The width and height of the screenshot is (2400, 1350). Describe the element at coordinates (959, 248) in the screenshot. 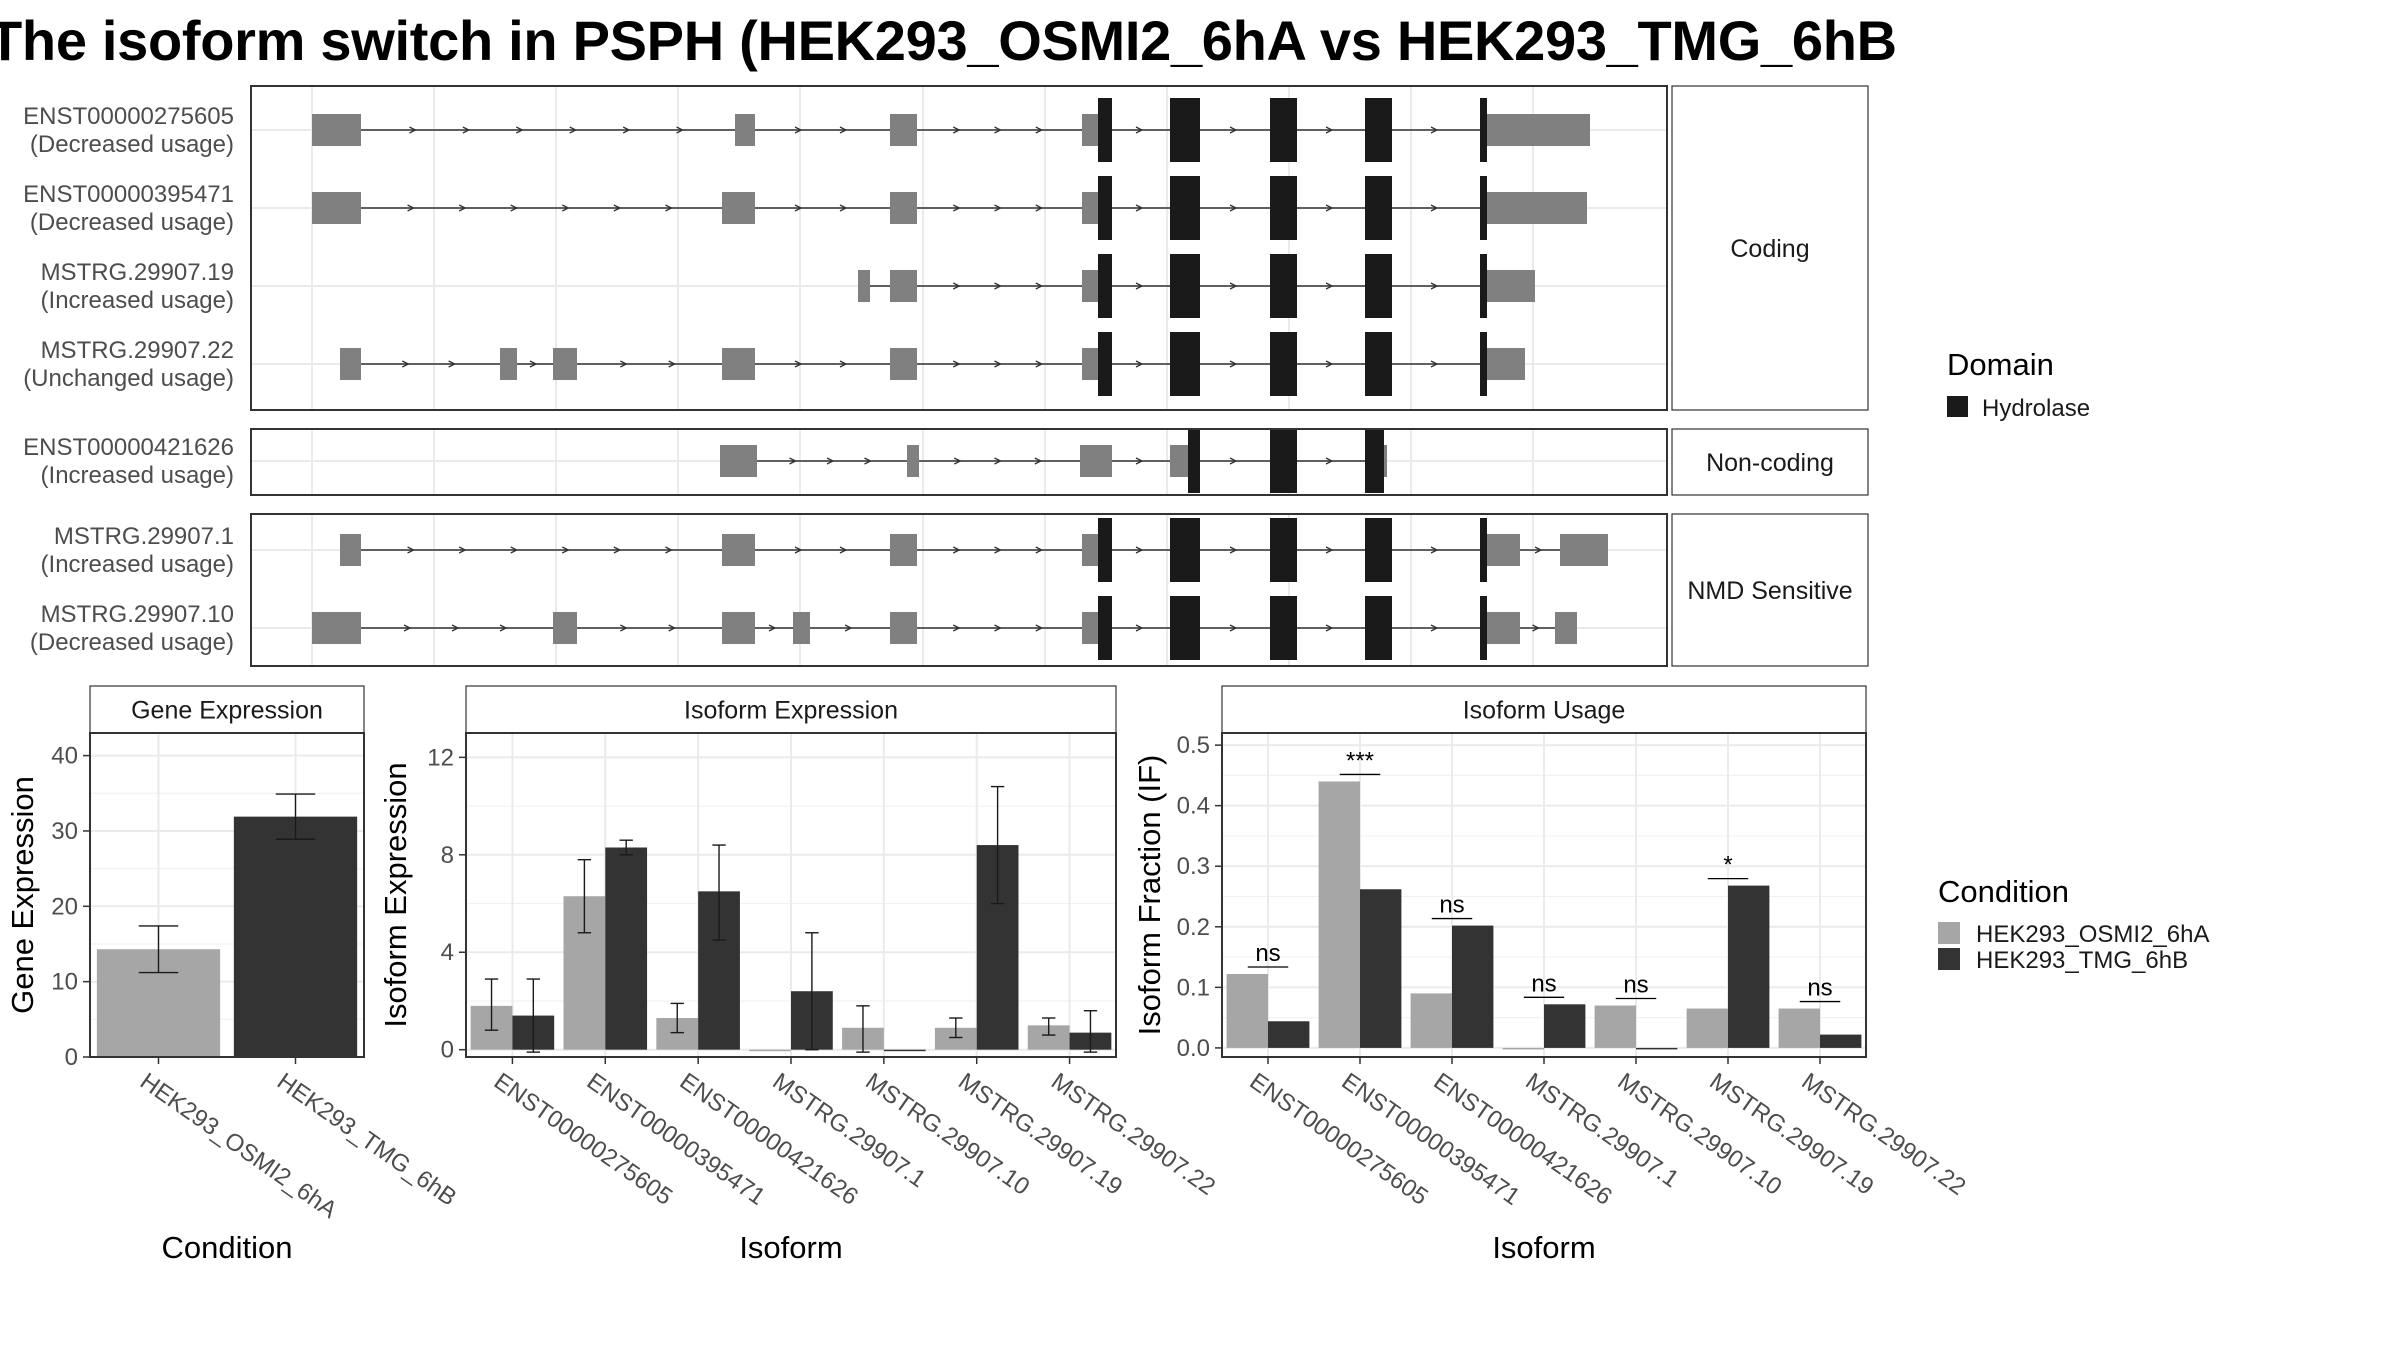

I see `structure-panel-bg` at that location.